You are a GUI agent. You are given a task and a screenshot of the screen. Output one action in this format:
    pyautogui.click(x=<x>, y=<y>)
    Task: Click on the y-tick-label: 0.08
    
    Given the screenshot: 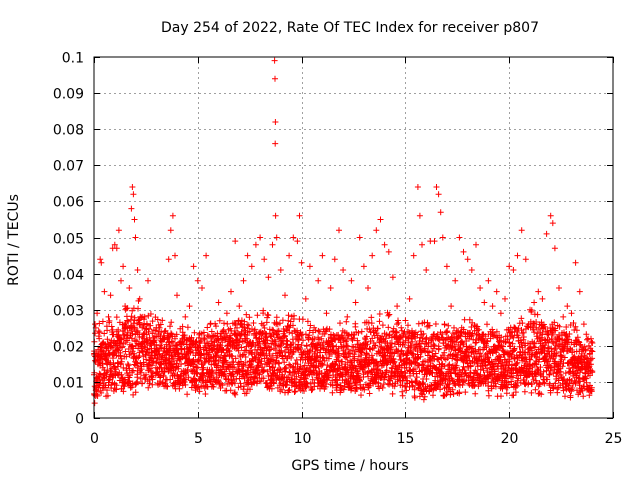 What is the action you would take?
    pyautogui.click(x=68, y=131)
    